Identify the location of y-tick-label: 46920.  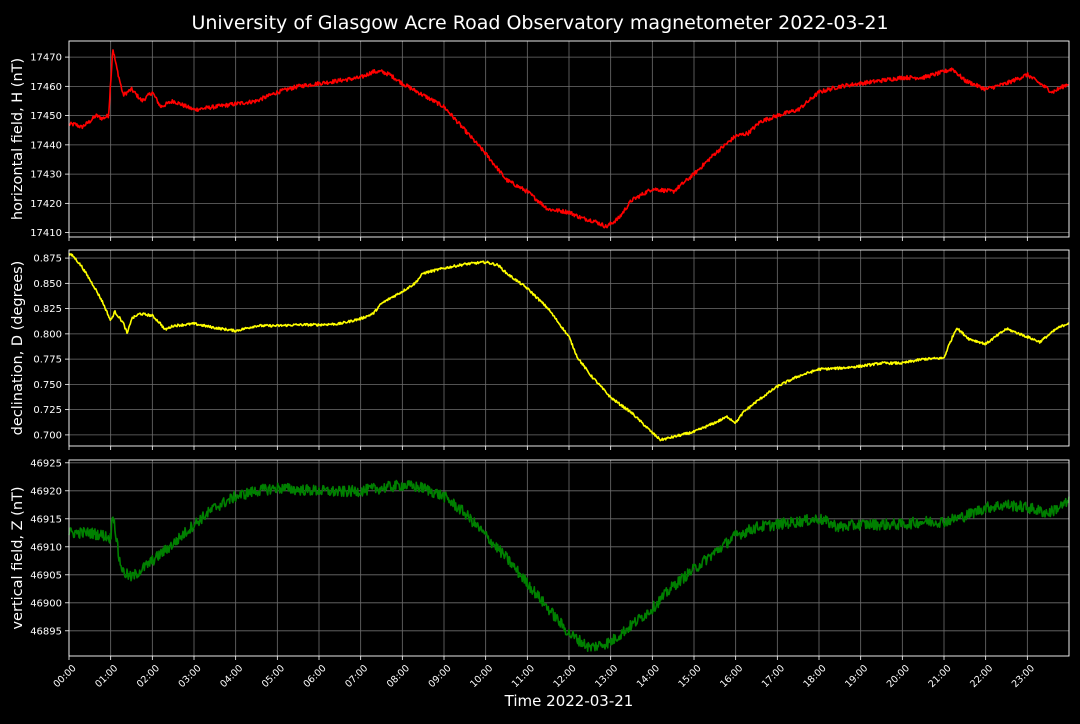
(46, 491).